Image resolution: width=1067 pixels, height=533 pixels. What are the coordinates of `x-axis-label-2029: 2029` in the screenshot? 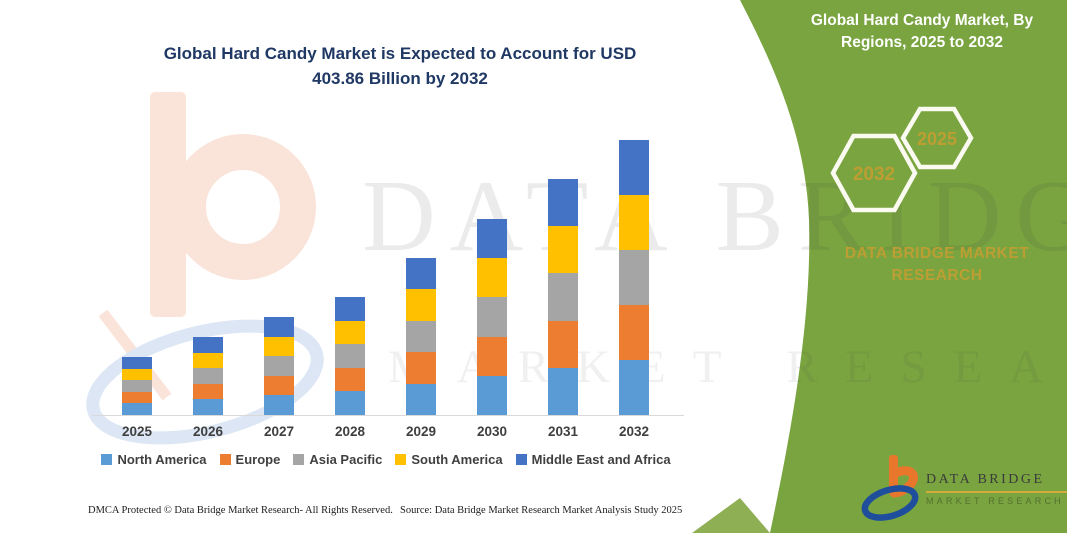 It's located at (421, 431).